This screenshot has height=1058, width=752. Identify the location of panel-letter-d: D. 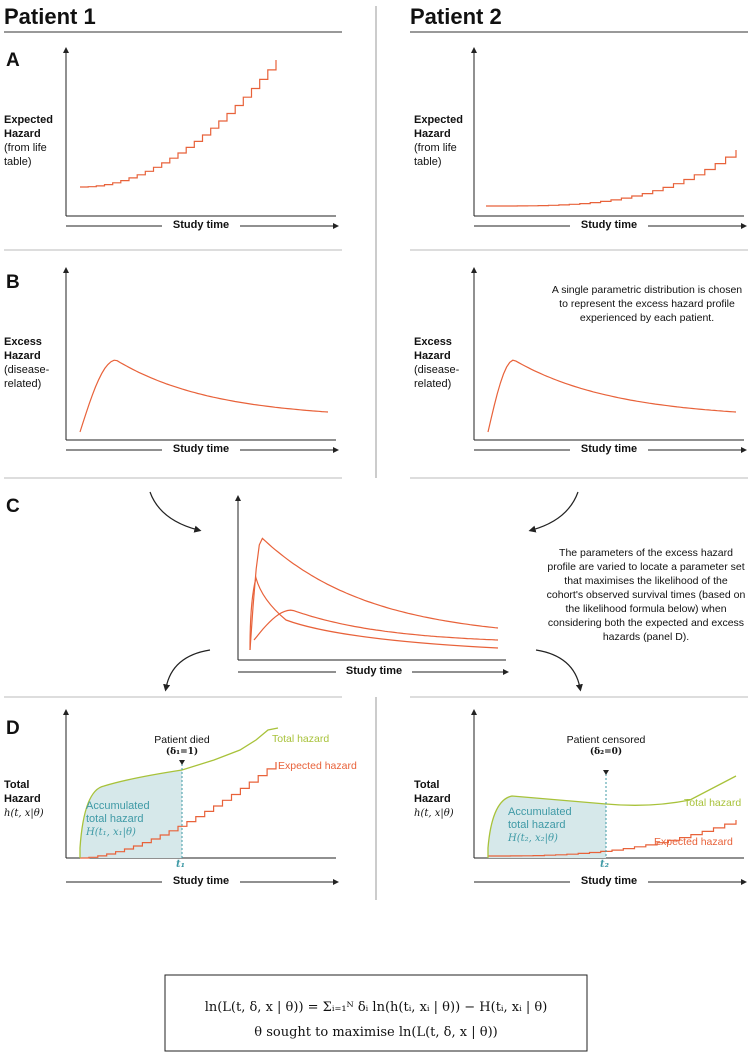
(13, 728).